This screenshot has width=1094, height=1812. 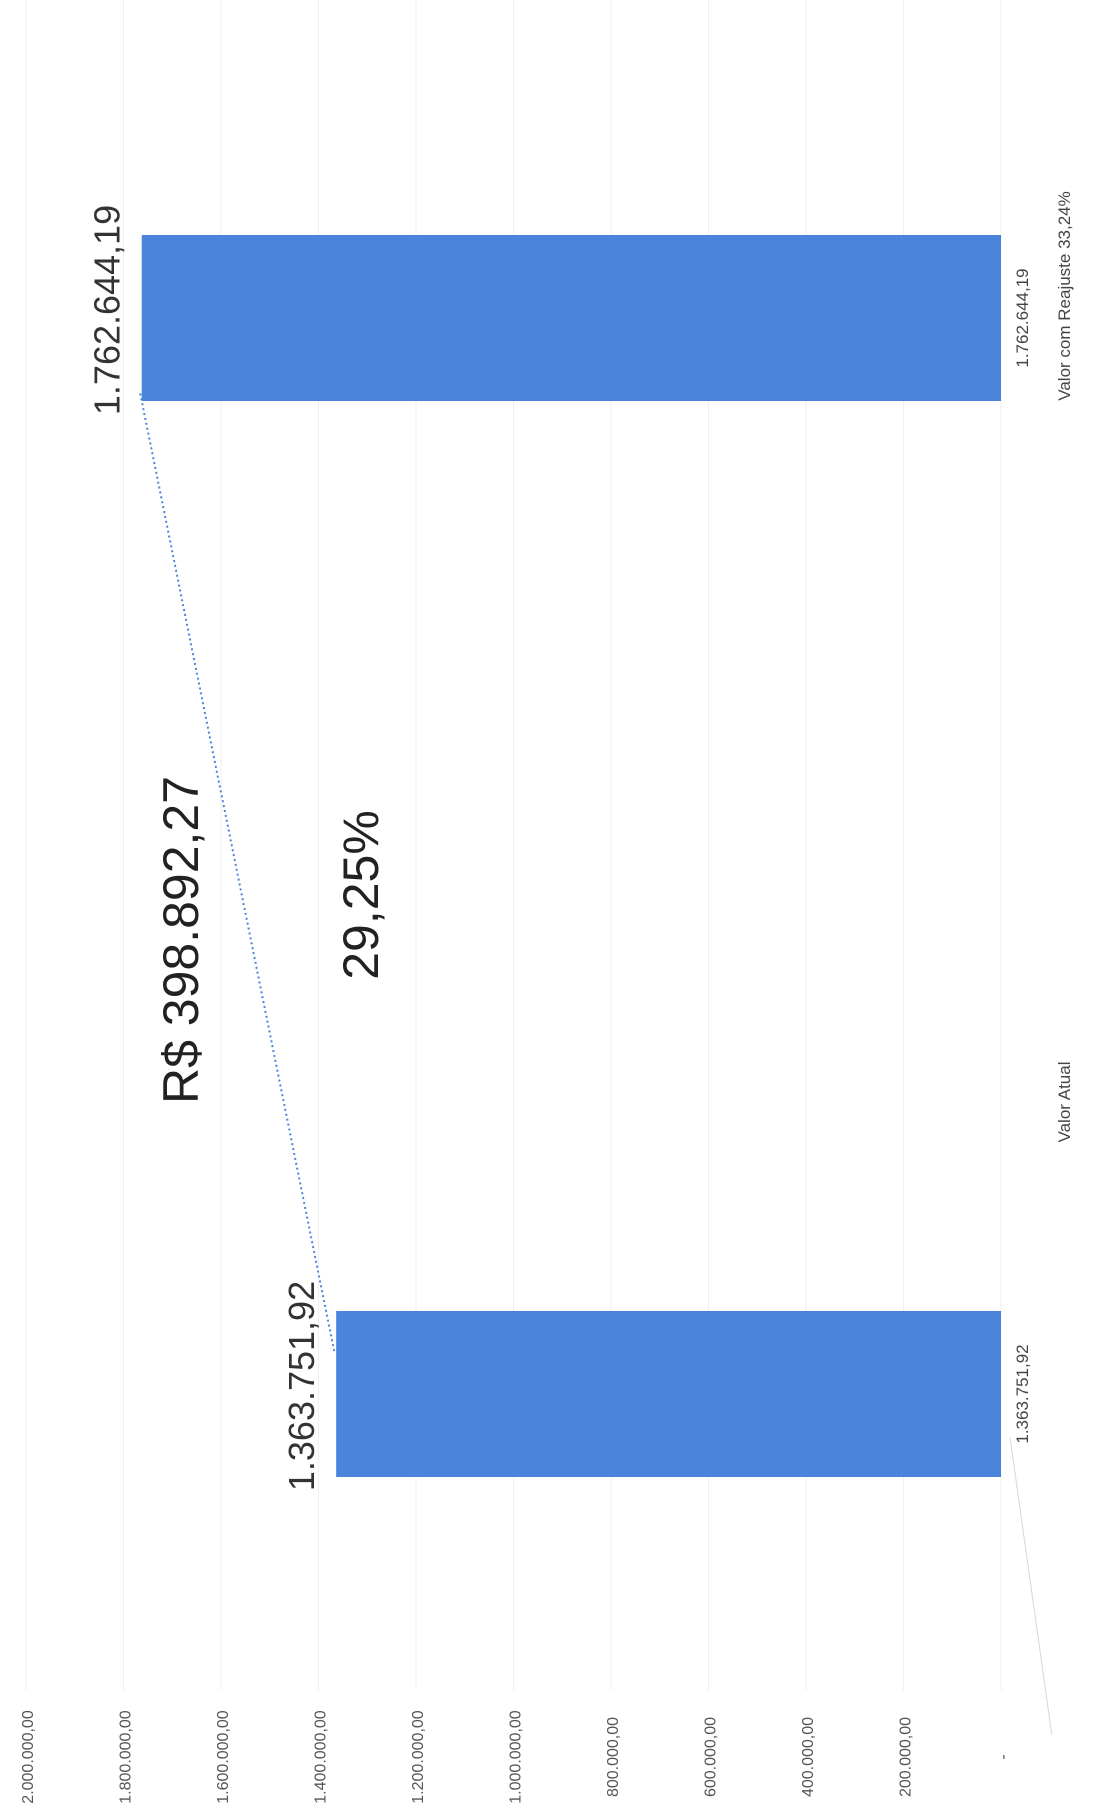 What do you see at coordinates (107, 310) in the screenshot?
I see `bar-value-label: 1.762.644,19` at bounding box center [107, 310].